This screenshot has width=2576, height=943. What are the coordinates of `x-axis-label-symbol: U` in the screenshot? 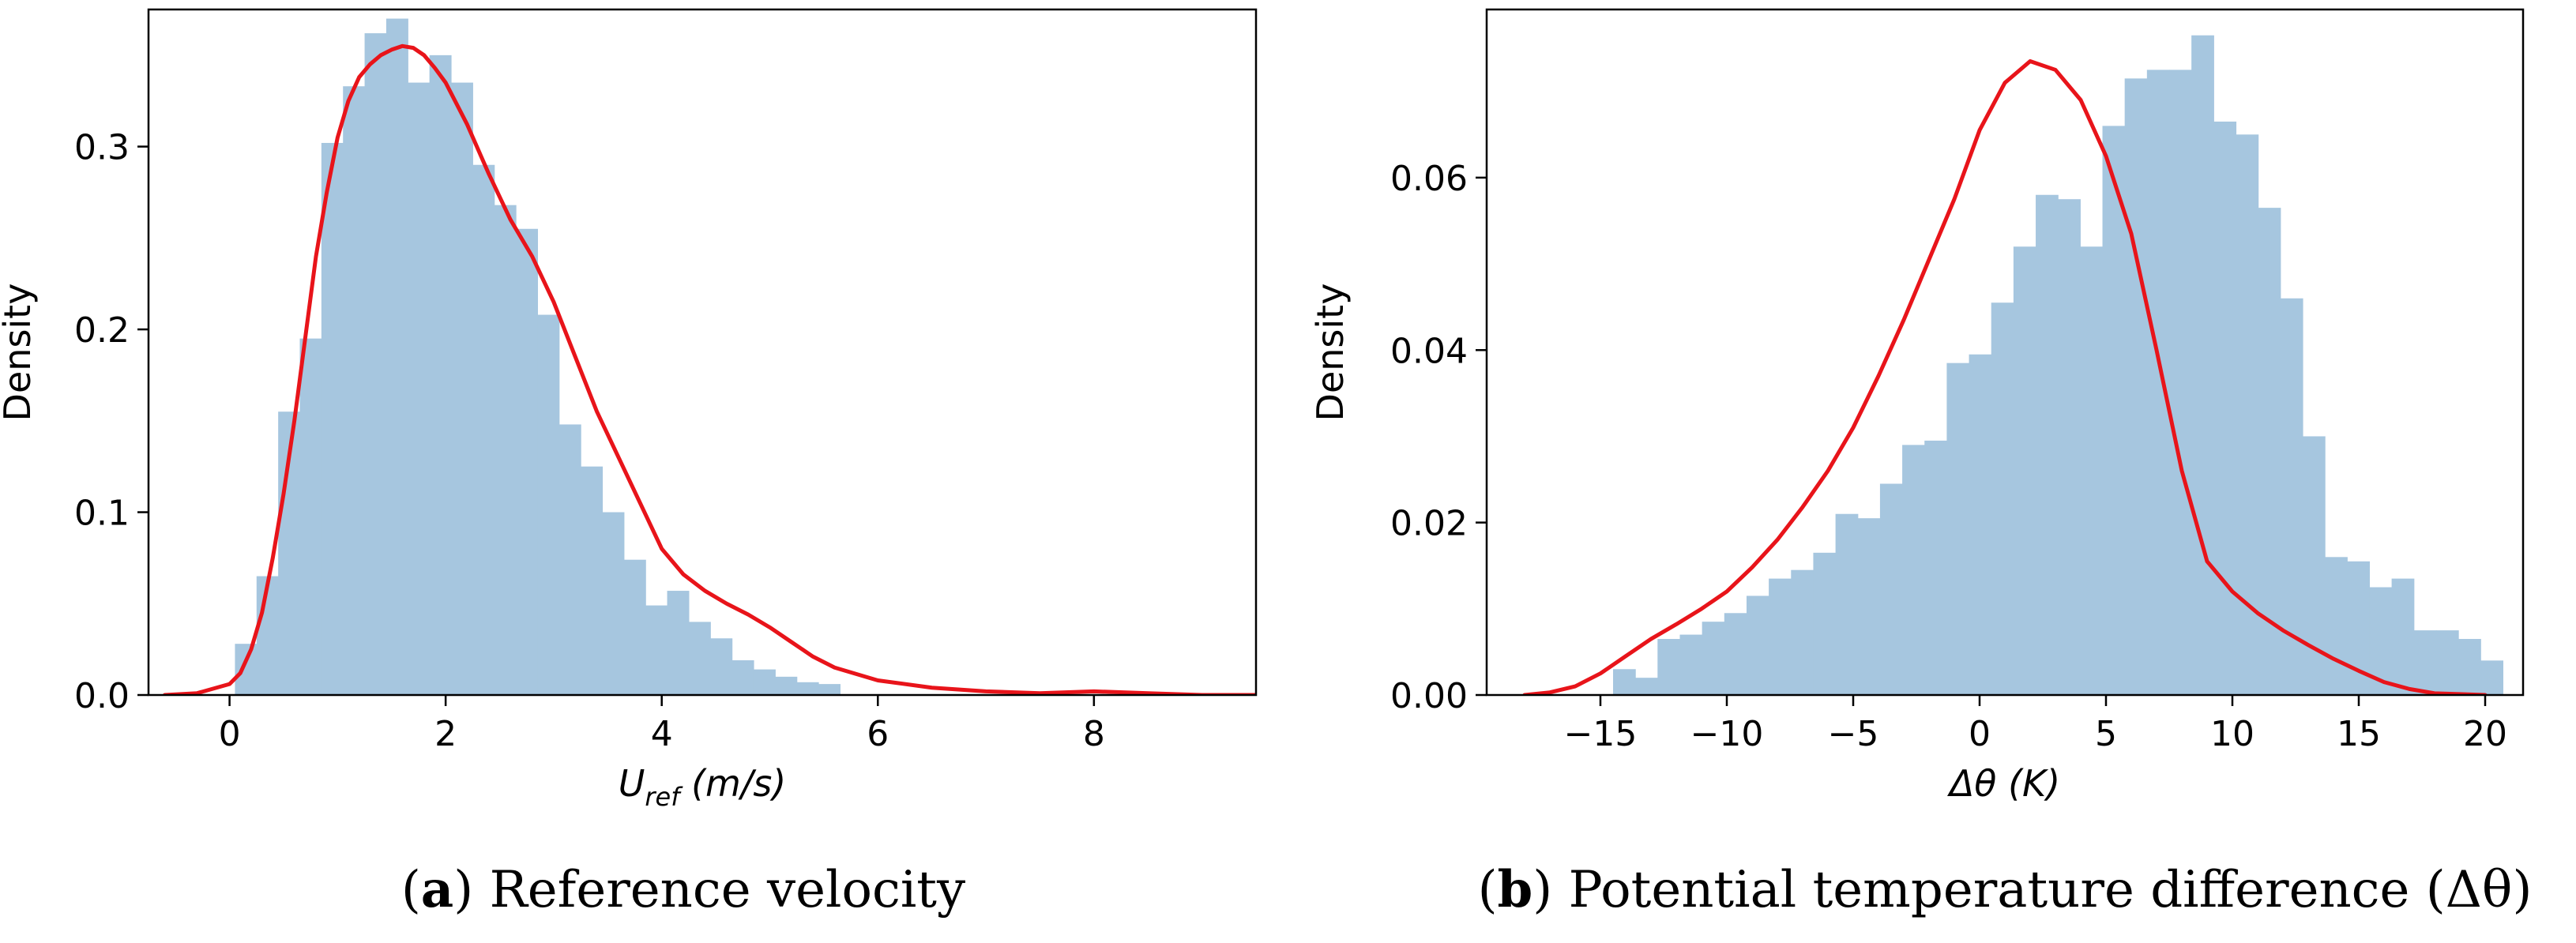 It's located at (632, 783).